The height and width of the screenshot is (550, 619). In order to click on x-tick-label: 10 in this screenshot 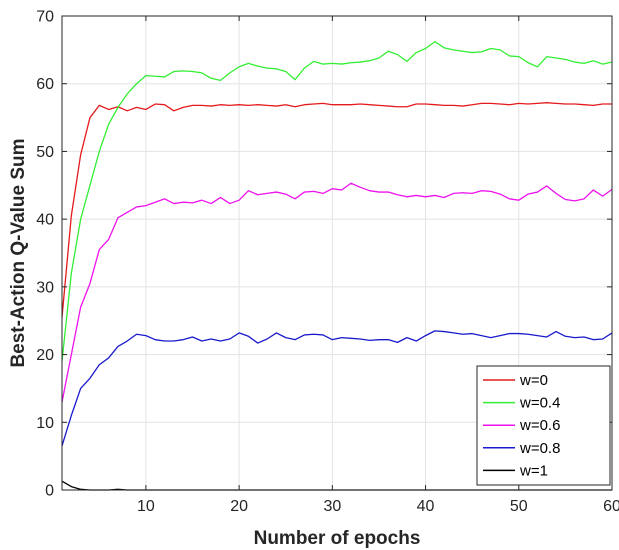, I will do `click(146, 506)`.